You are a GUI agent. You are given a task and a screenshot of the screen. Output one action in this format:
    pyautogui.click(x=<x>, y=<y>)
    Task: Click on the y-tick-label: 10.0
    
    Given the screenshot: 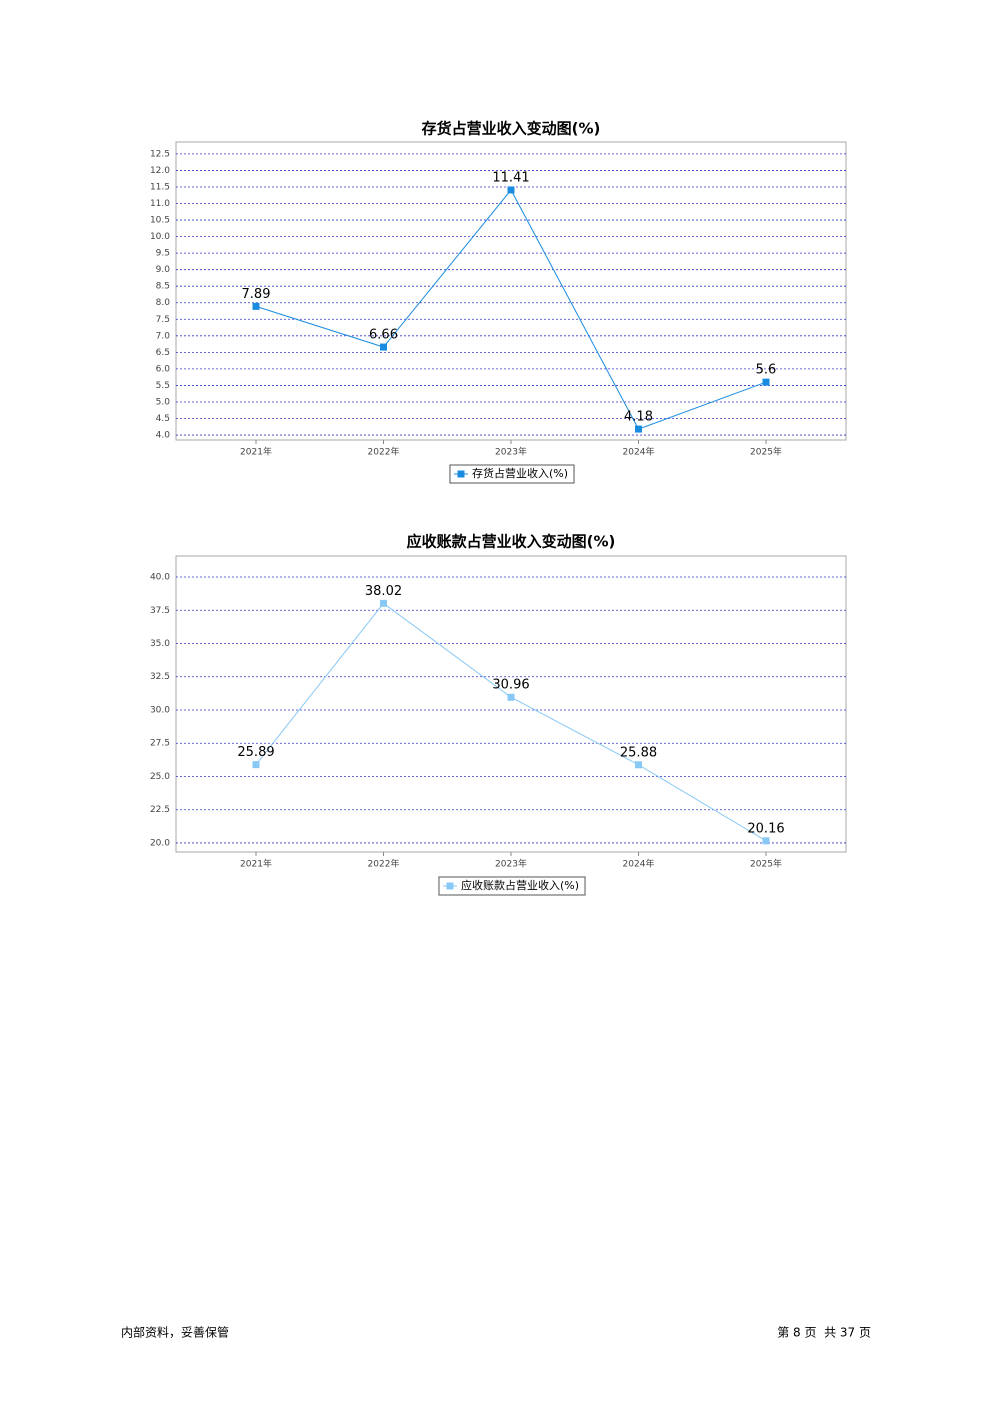 What is the action you would take?
    pyautogui.click(x=160, y=237)
    